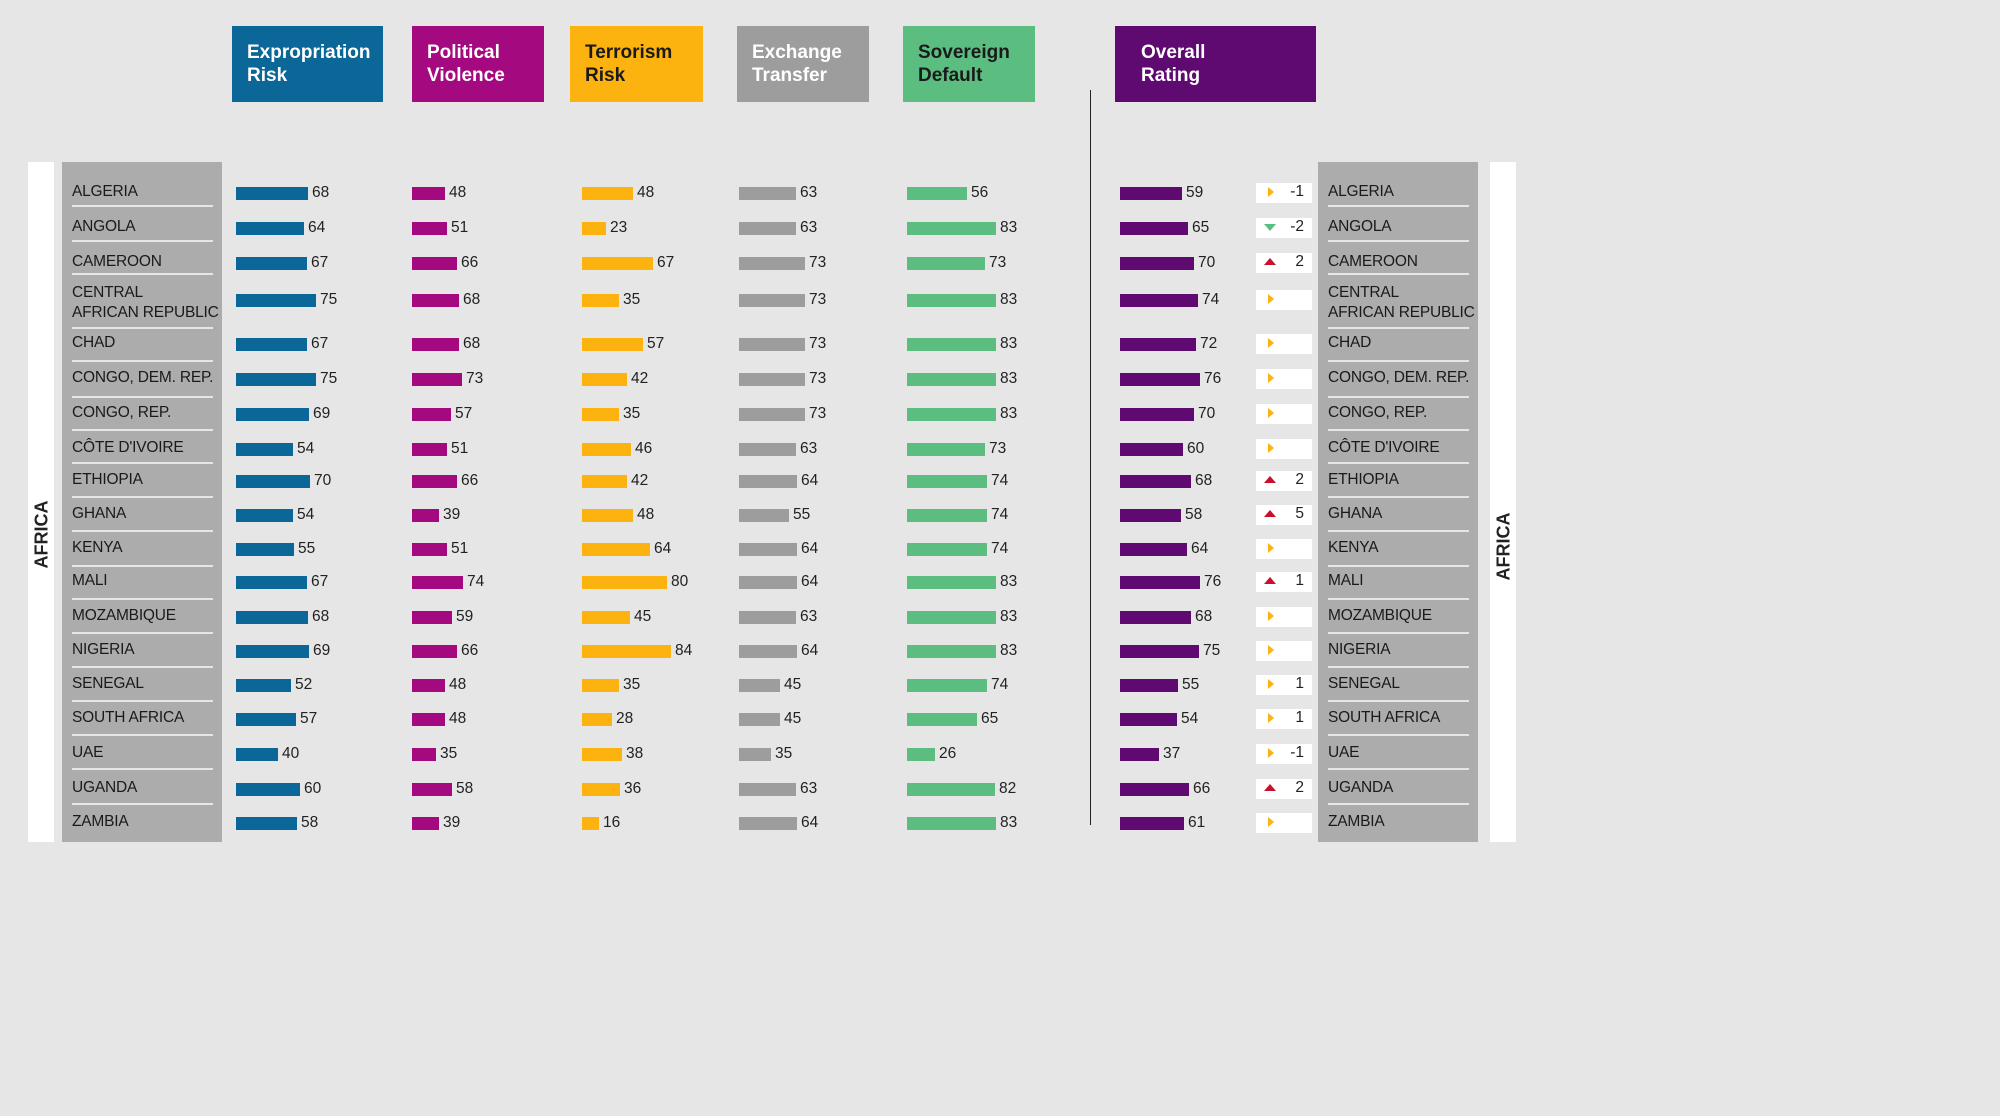 Image resolution: width=2000 pixels, height=1116 pixels. Describe the element at coordinates (472, 343) in the screenshot. I see `value-label: 68` at that location.